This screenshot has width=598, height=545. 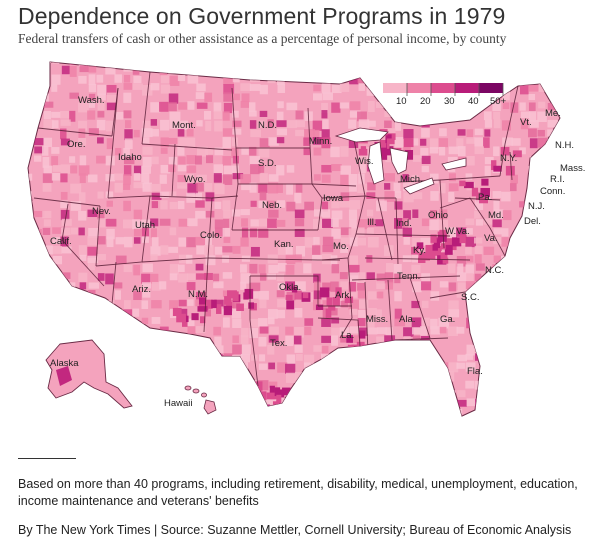 I want to click on state-label-iowa: Iowa, so click(x=333, y=198).